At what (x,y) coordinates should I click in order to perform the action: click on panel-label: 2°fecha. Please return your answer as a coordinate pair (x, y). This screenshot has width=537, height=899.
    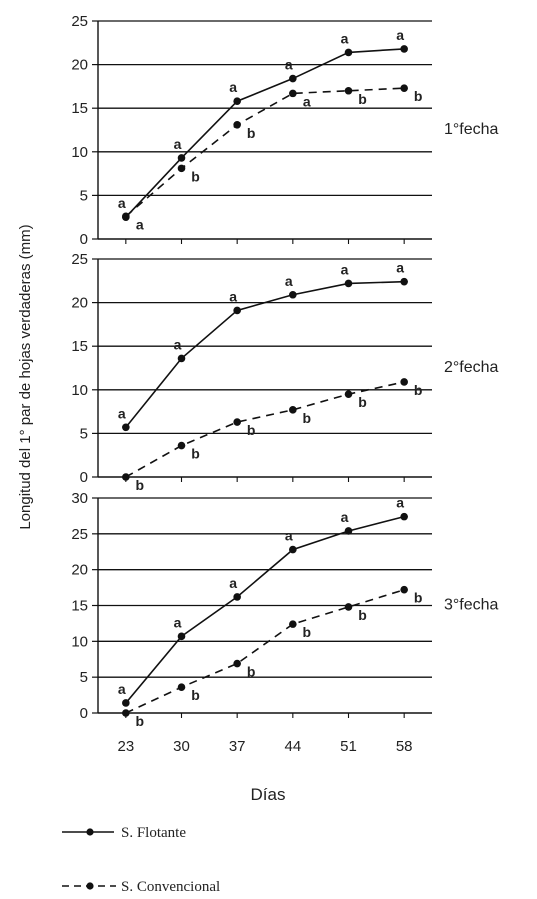
    Looking at the image, I should click on (471, 367).